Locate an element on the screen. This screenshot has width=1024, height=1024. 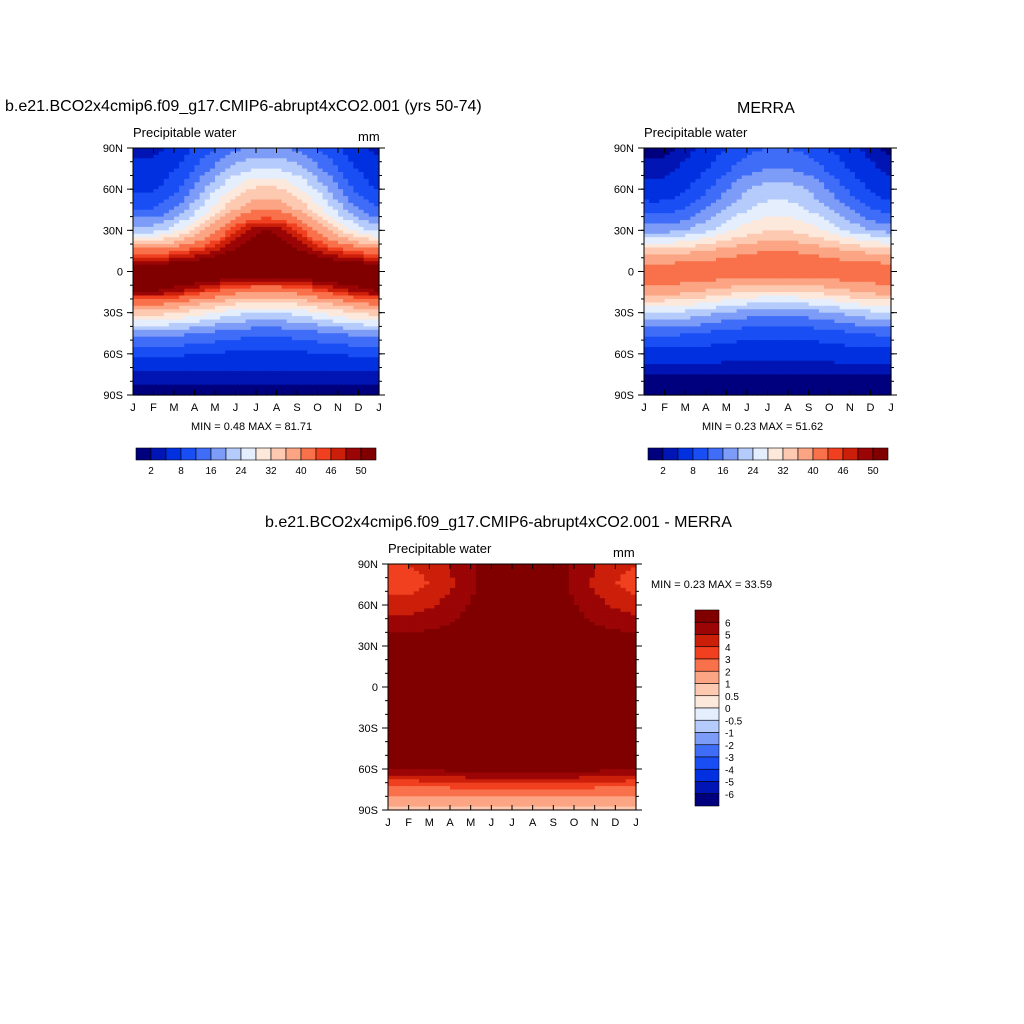
panel3-xtick-label: F is located at coordinates (408, 823).